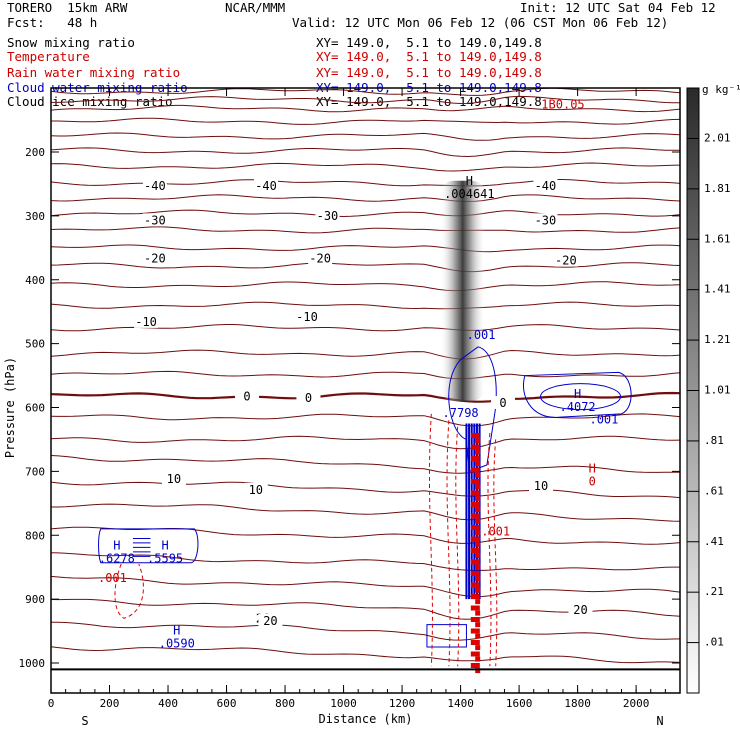  What do you see at coordinates (469, 181) in the screenshot?
I see `high-marker-0: H` at bounding box center [469, 181].